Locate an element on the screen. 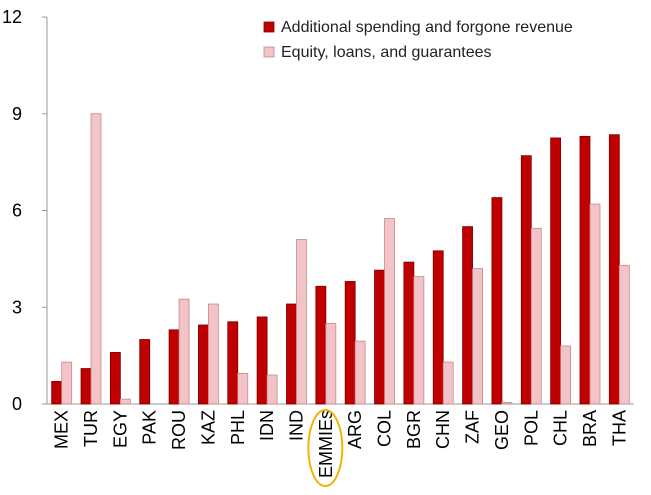 The width and height of the screenshot is (651, 495). legend-label-spending: Additional spending and forgone revenue is located at coordinates (427, 27).